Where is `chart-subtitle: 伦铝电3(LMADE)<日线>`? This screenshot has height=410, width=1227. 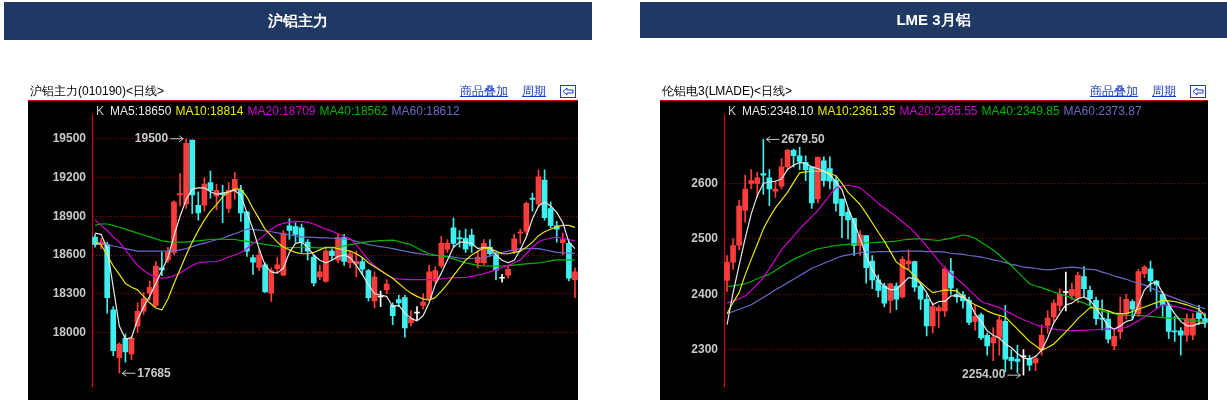
chart-subtitle: 伦铝电3(LMADE)<日线> is located at coordinates (728, 91).